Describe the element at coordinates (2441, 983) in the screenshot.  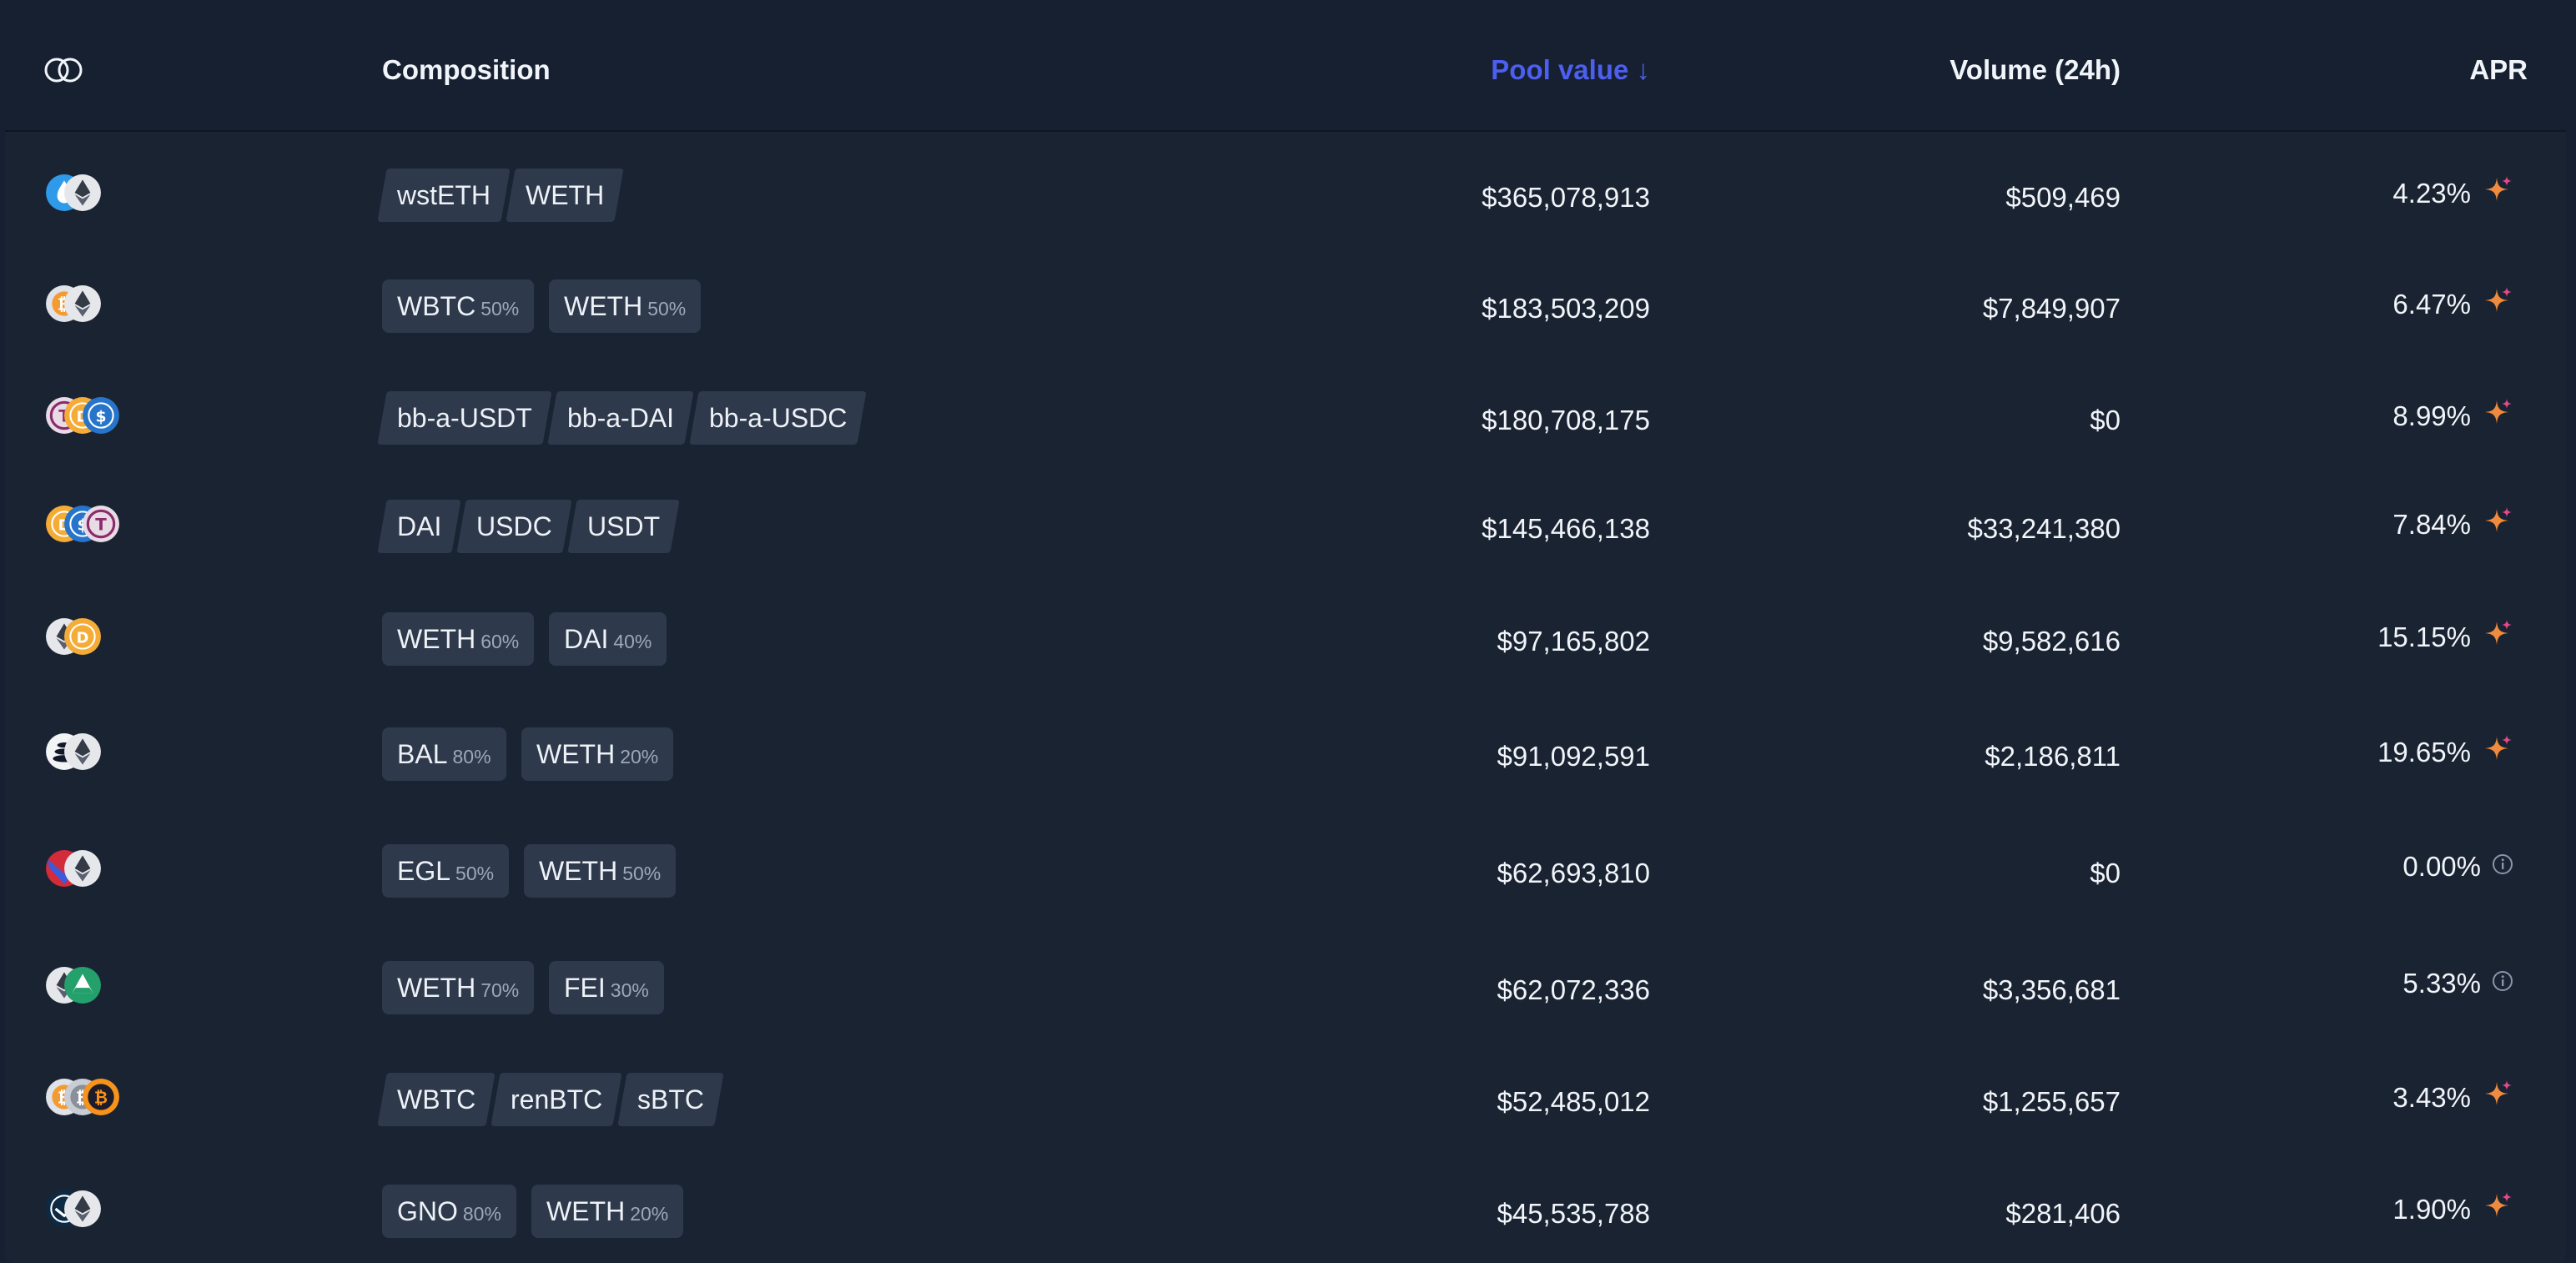
I see `apr-value: 5.33%` at that location.